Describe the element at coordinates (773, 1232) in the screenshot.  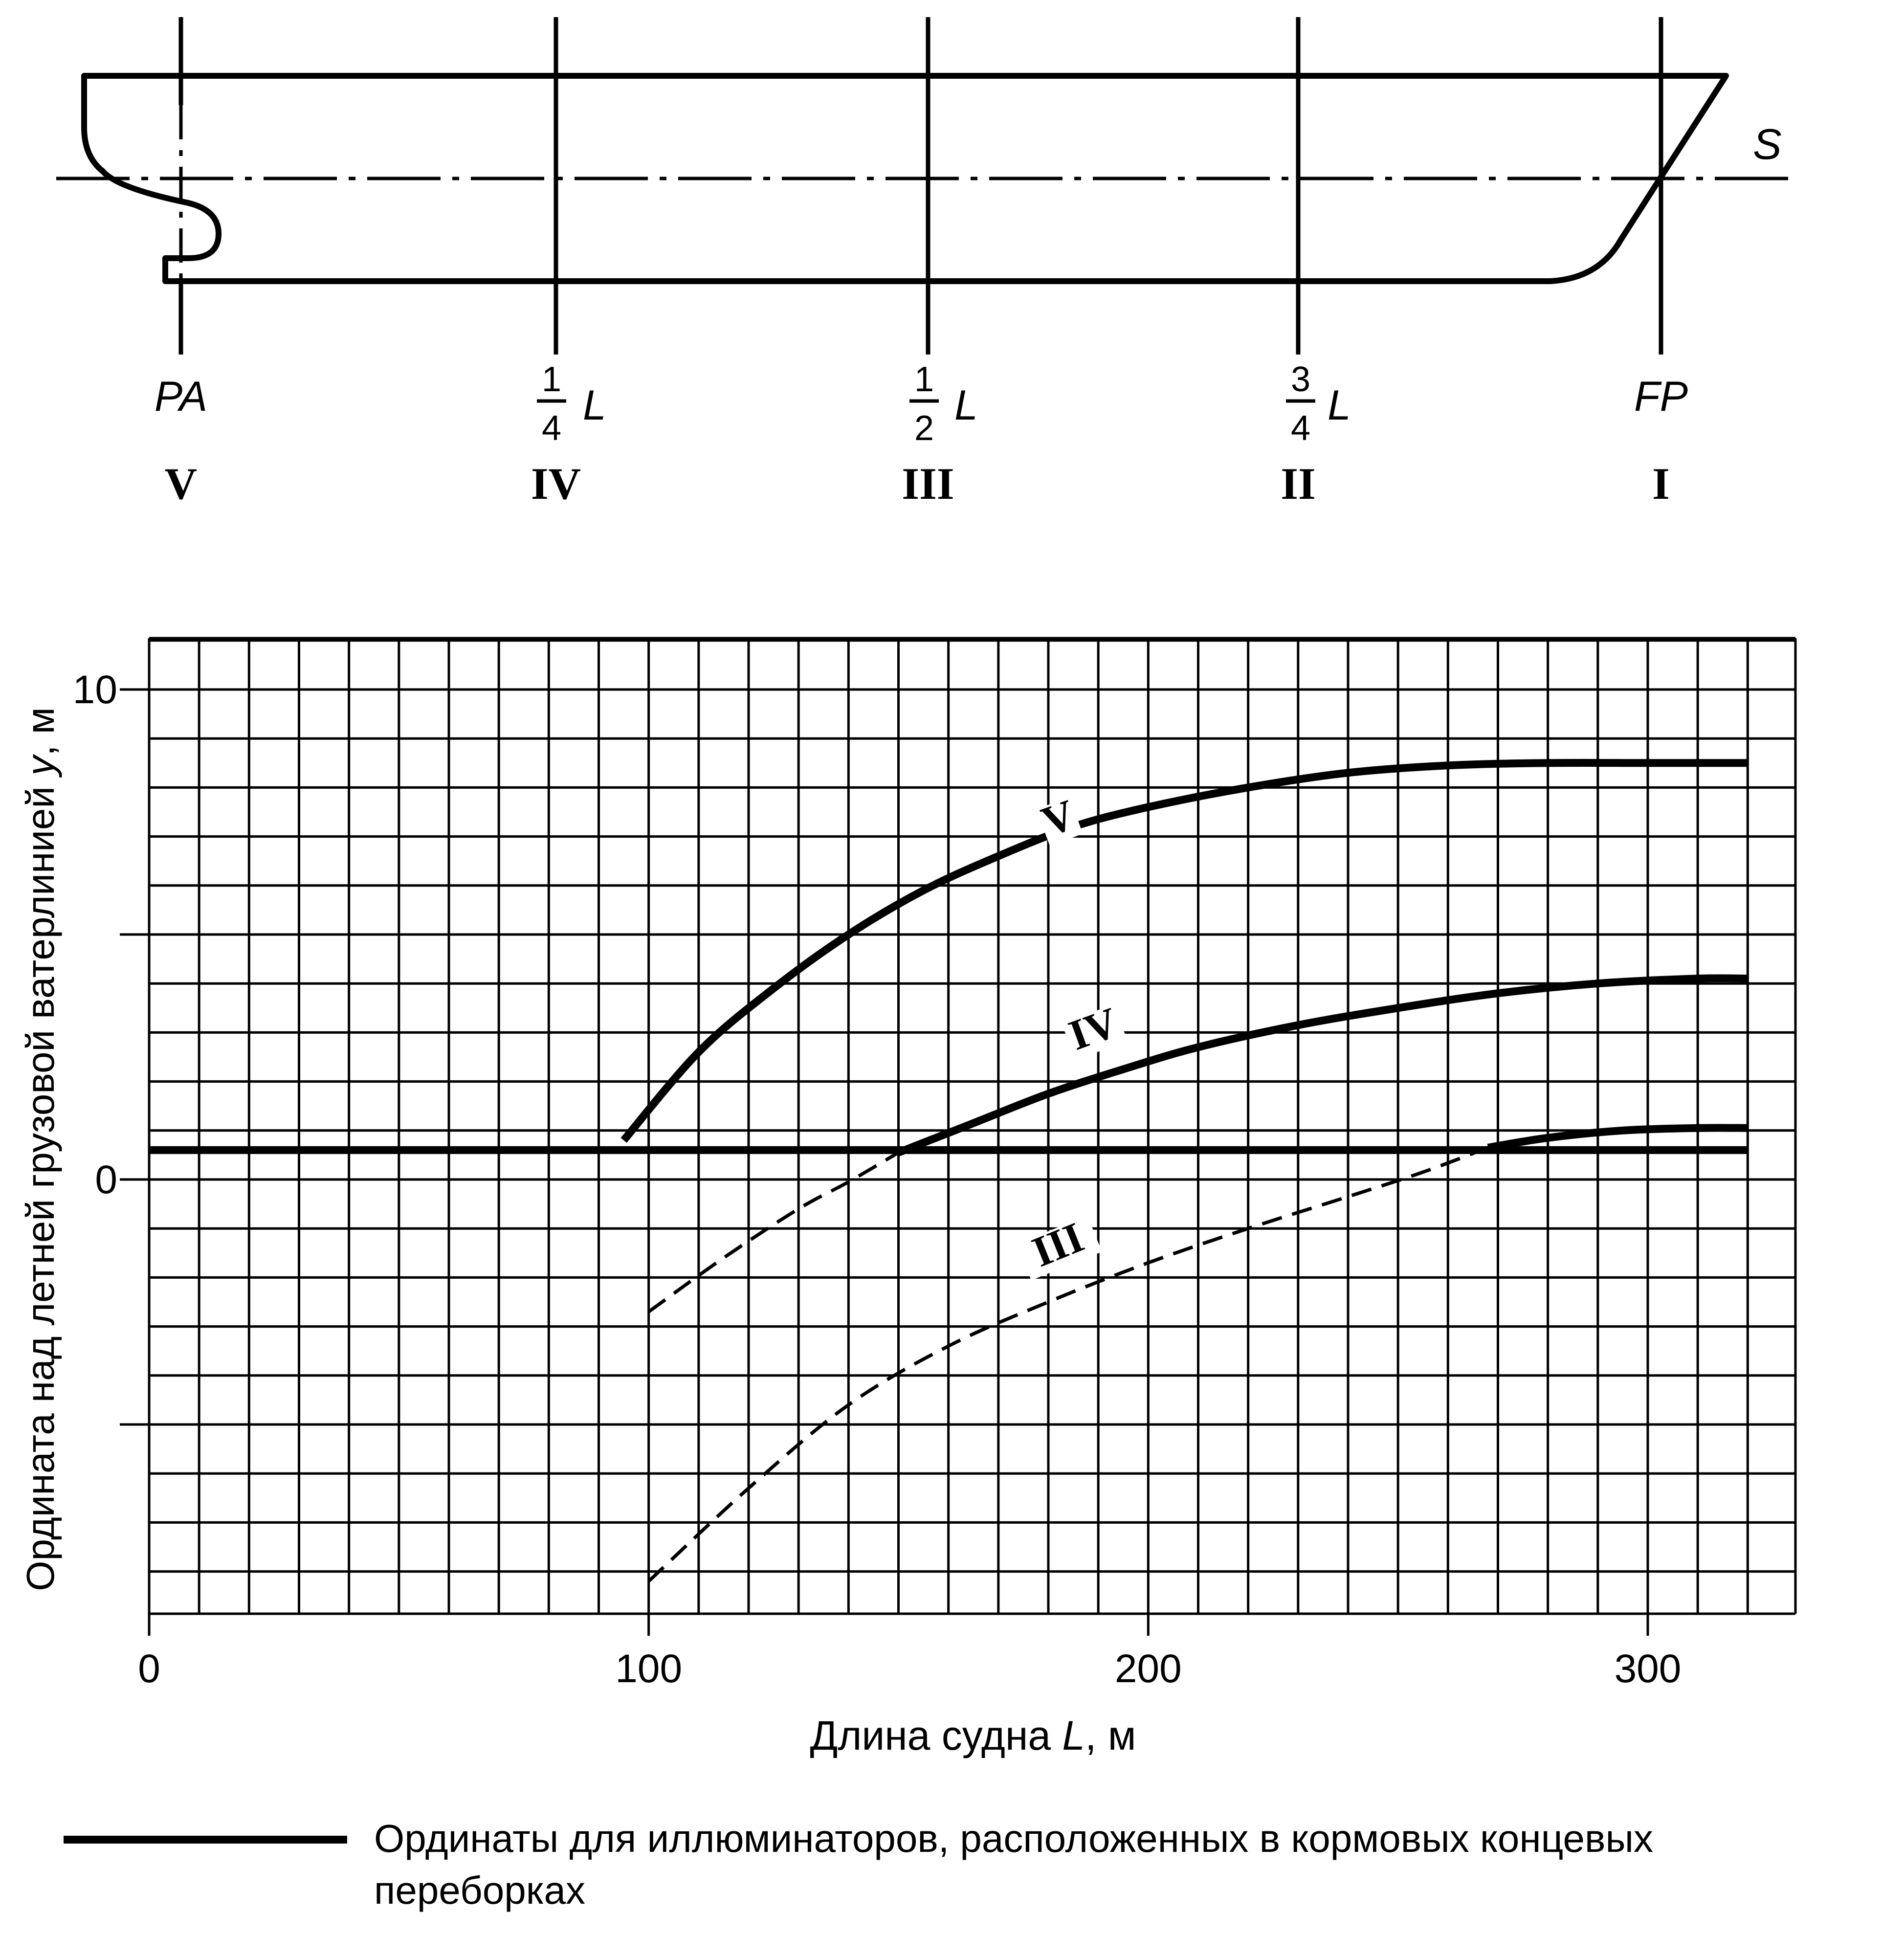
I see `series-line-iv-dashed` at that location.